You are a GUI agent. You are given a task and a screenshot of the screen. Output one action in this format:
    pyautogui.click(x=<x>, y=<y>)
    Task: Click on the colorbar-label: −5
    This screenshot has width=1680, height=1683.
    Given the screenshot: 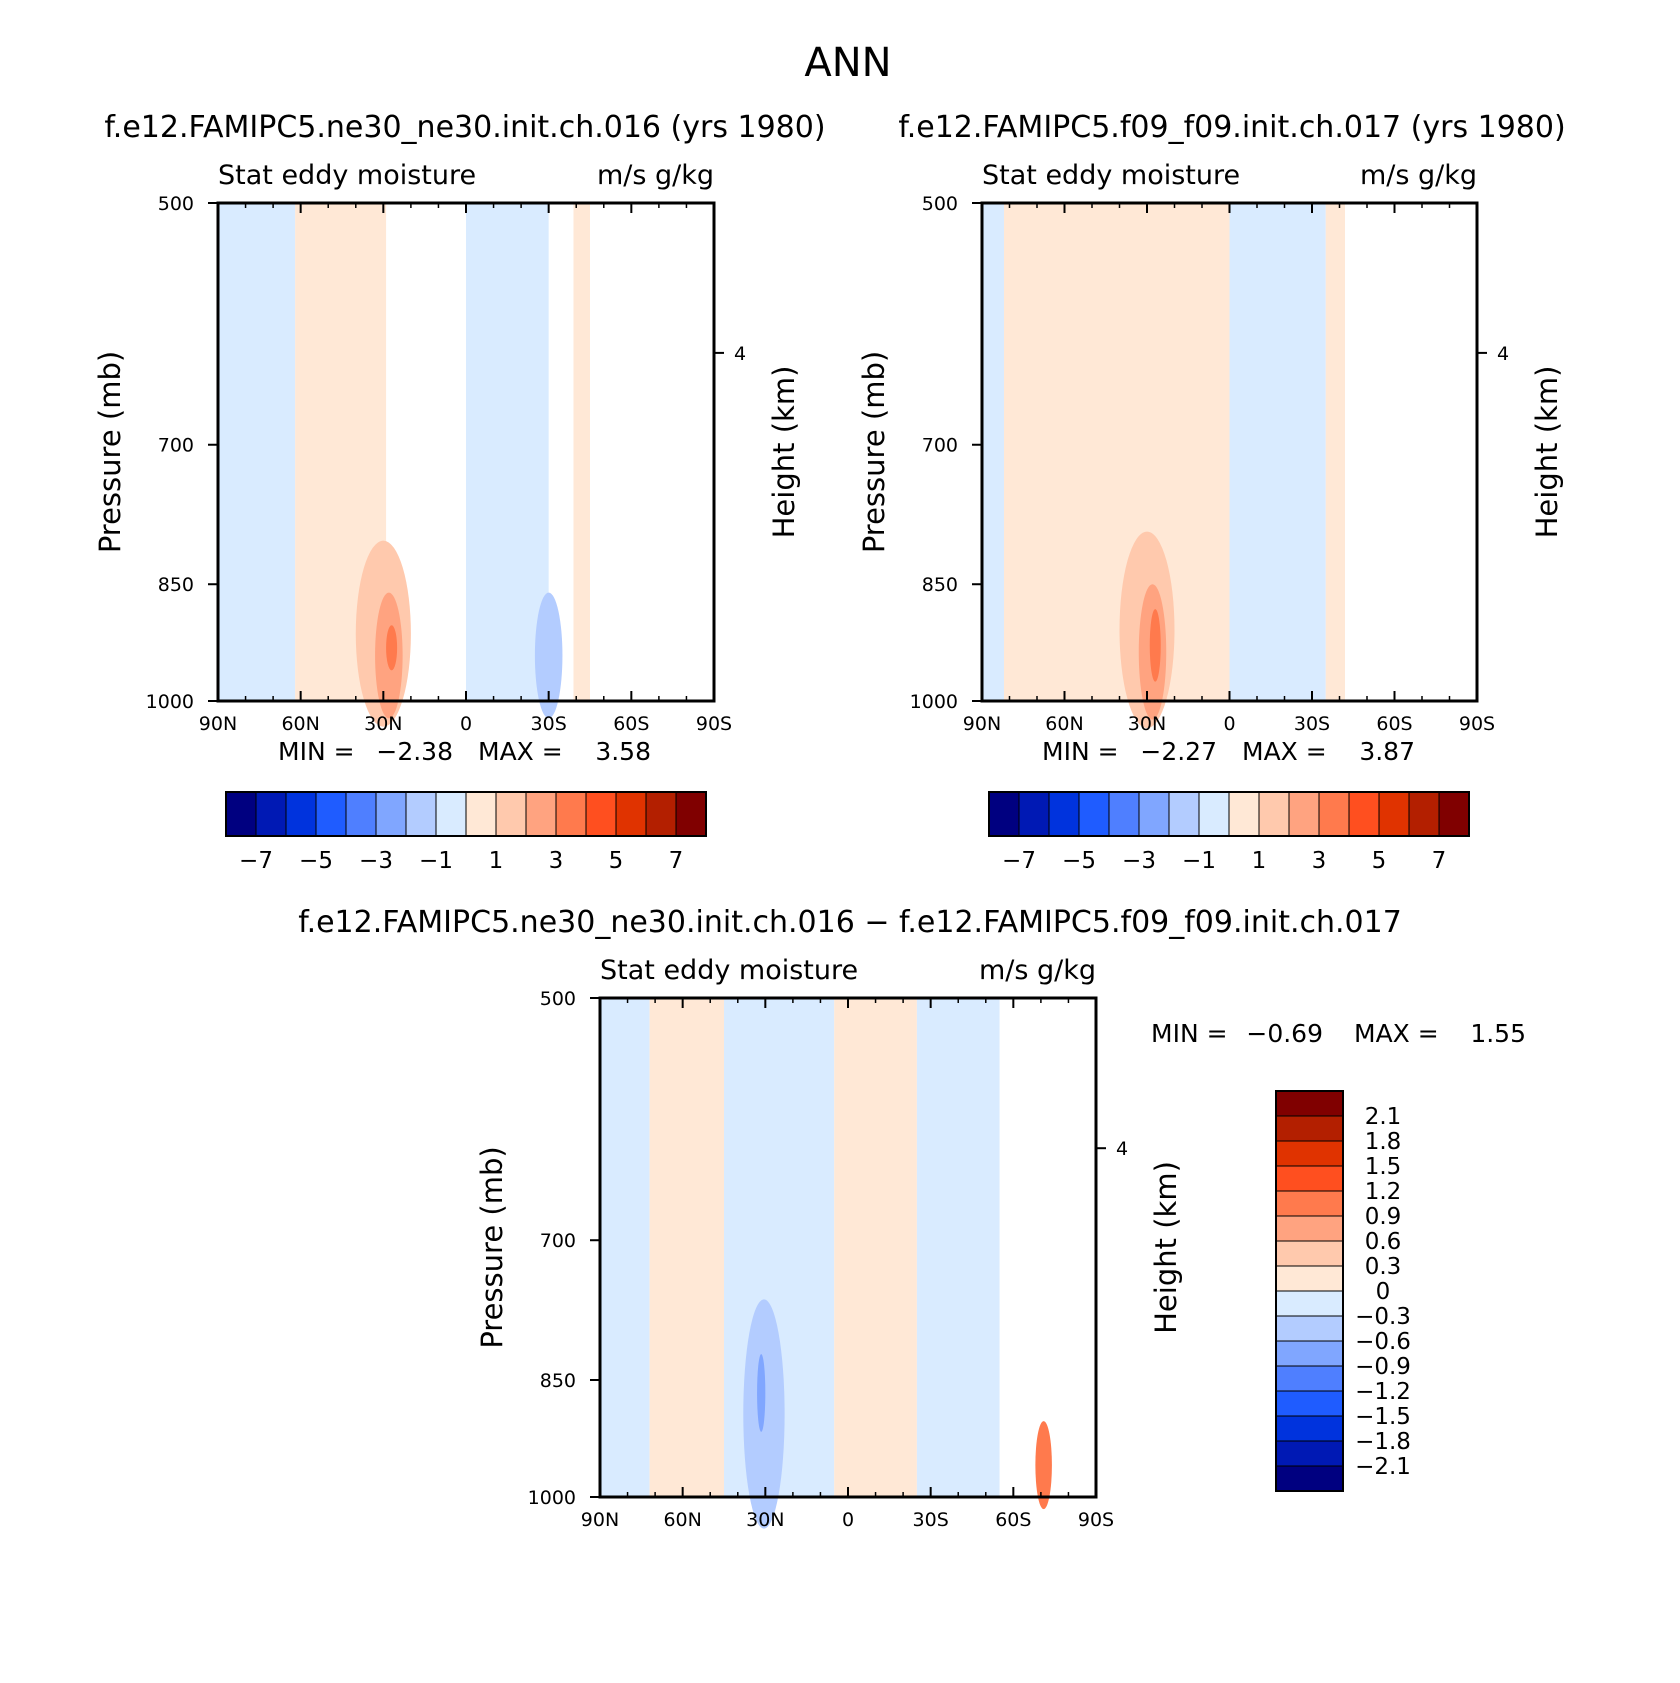 What is the action you would take?
    pyautogui.click(x=316, y=861)
    